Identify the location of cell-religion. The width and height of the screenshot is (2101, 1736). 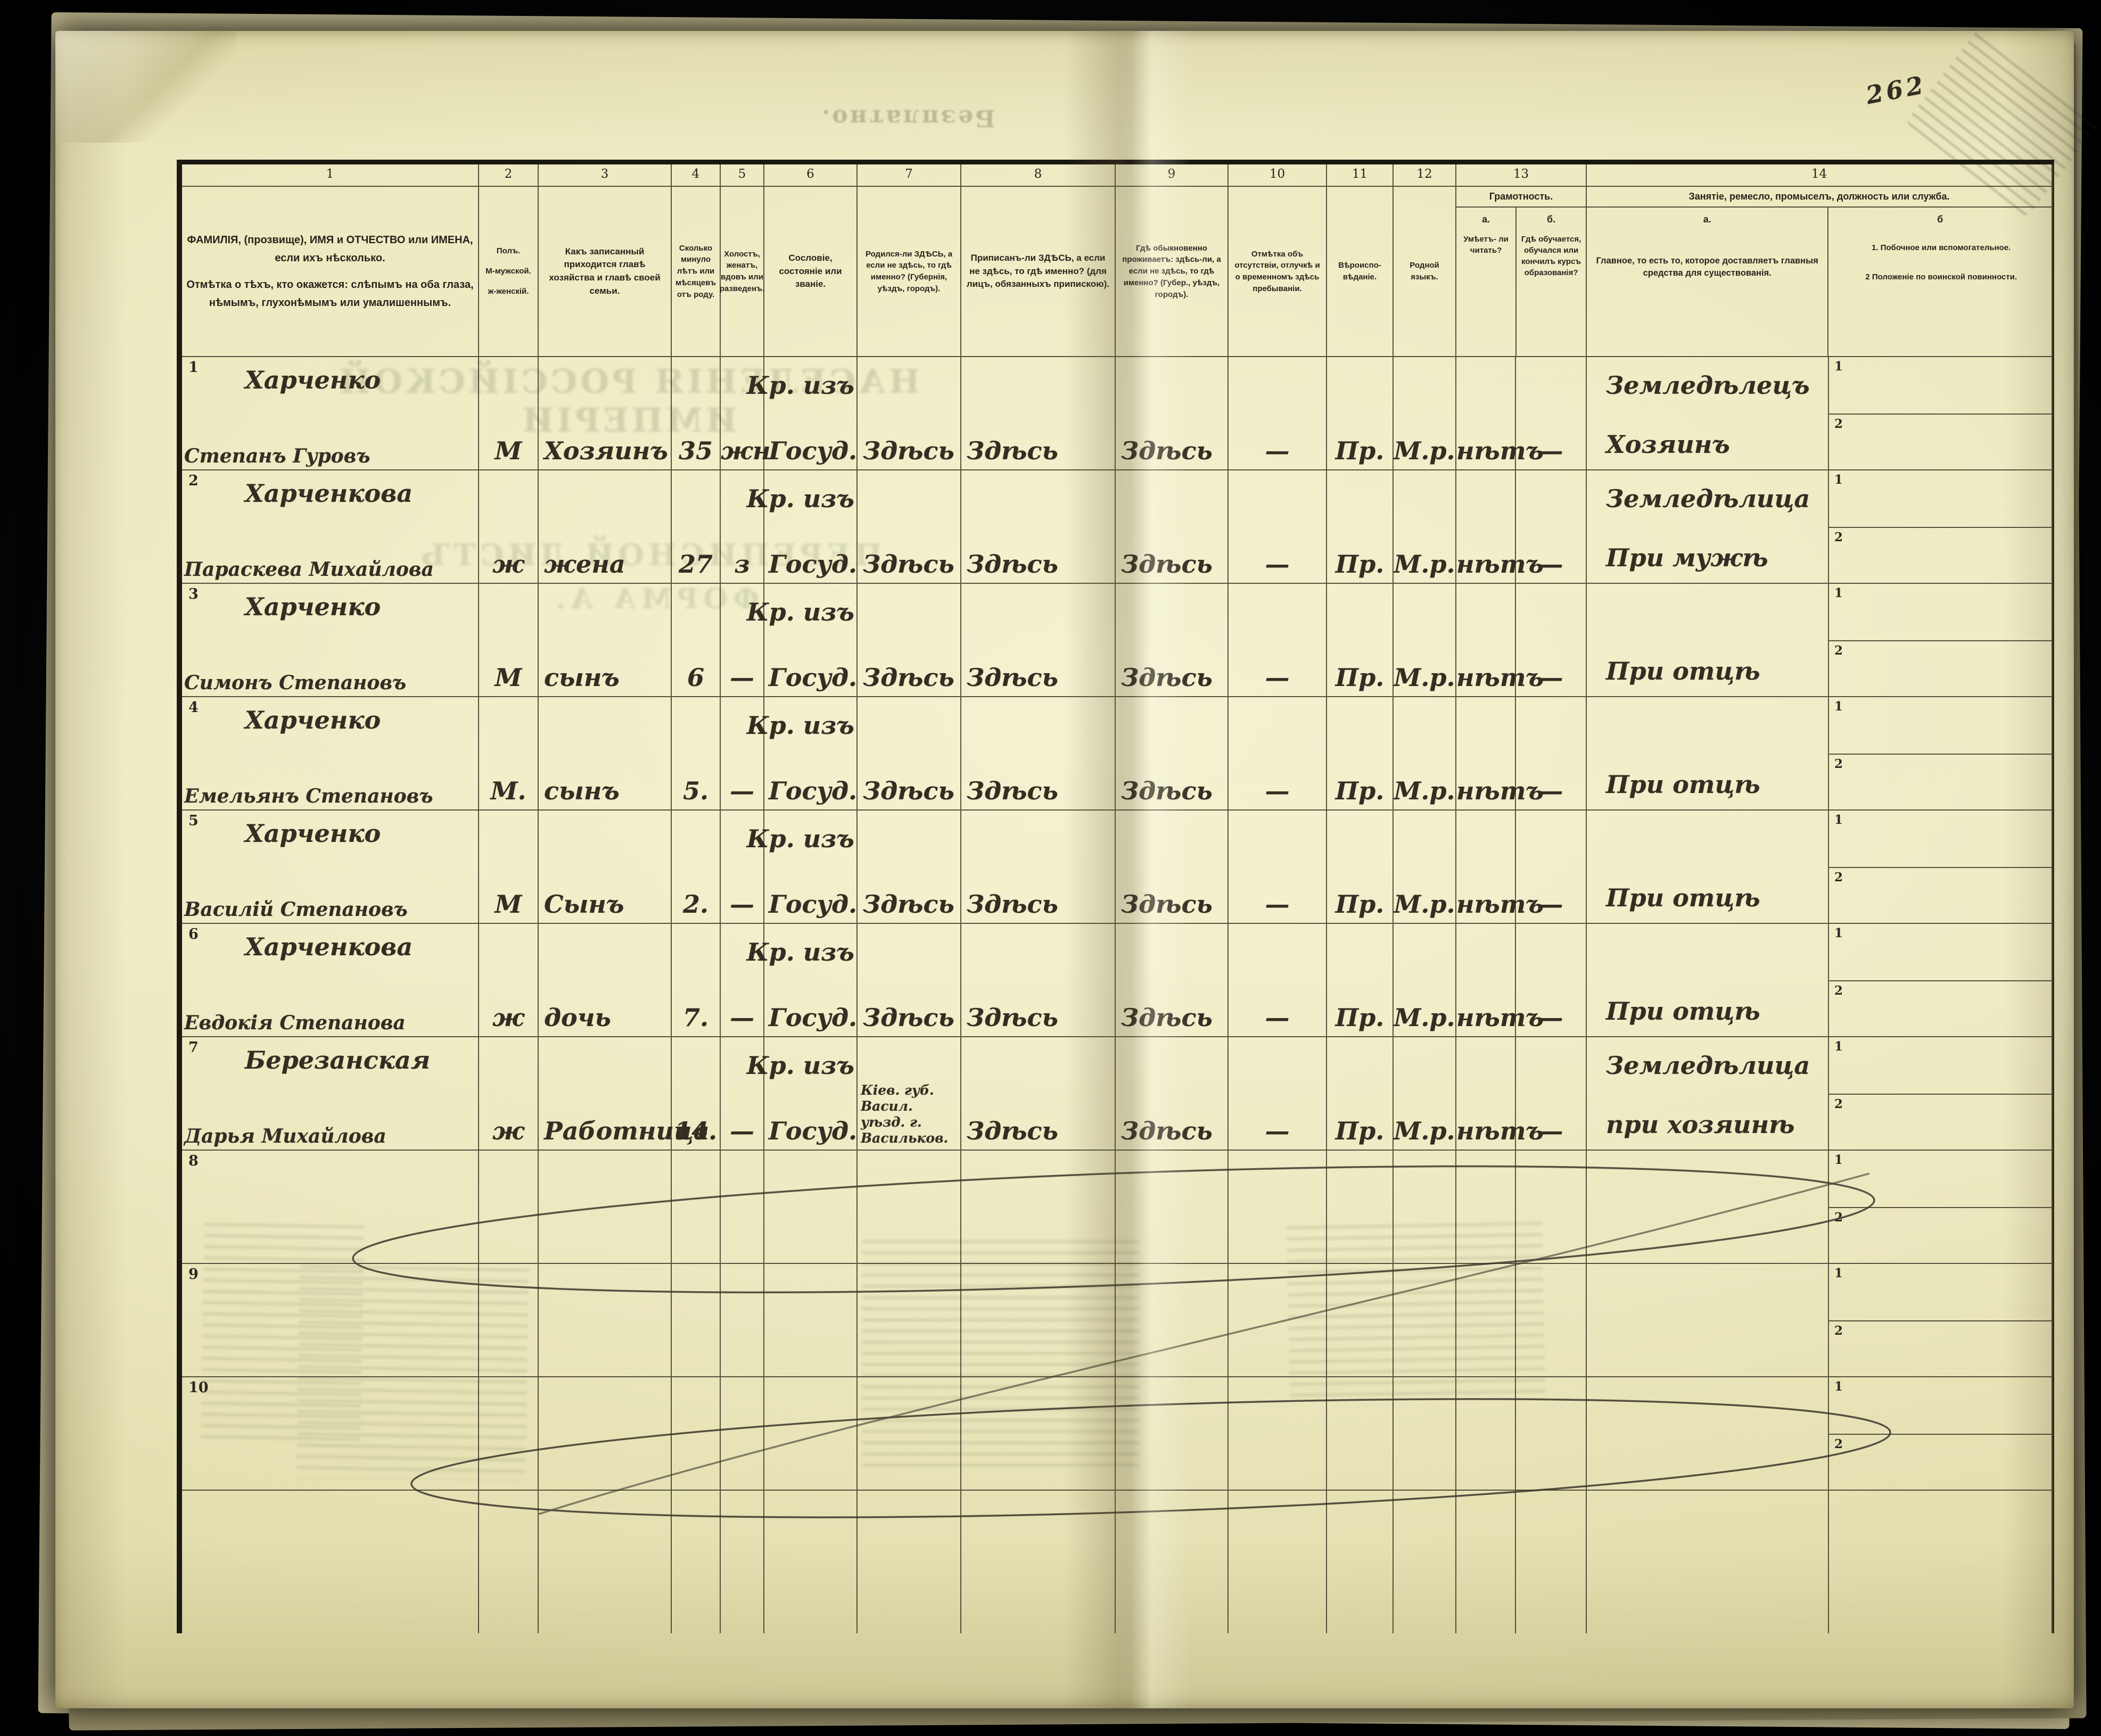
(1360, 1207).